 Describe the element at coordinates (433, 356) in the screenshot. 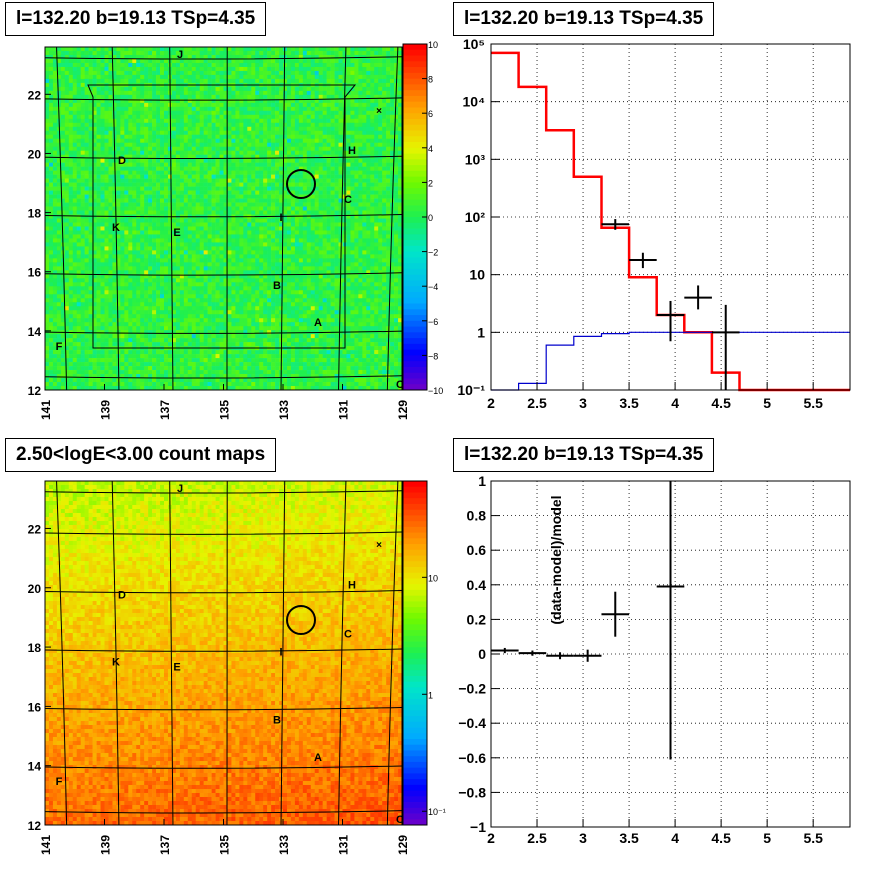

I see `colorbar-tick-label: −8` at that location.